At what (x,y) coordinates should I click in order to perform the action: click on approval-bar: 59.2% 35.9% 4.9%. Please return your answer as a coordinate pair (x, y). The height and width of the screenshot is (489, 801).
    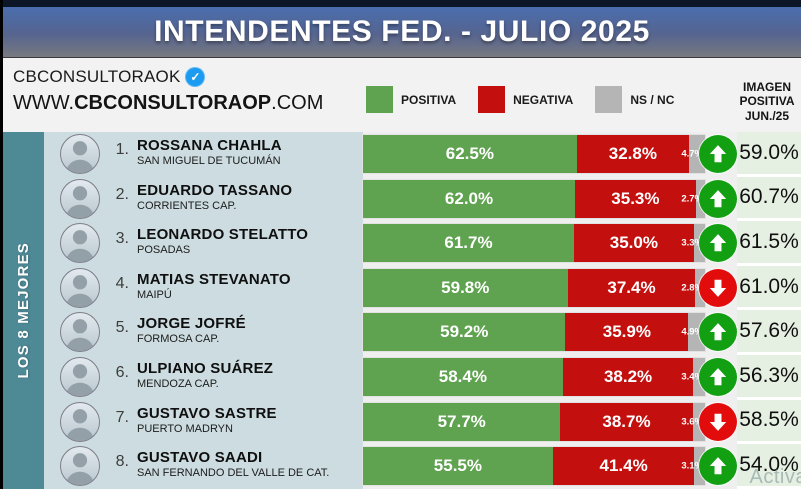
    Looking at the image, I should click on (534, 332).